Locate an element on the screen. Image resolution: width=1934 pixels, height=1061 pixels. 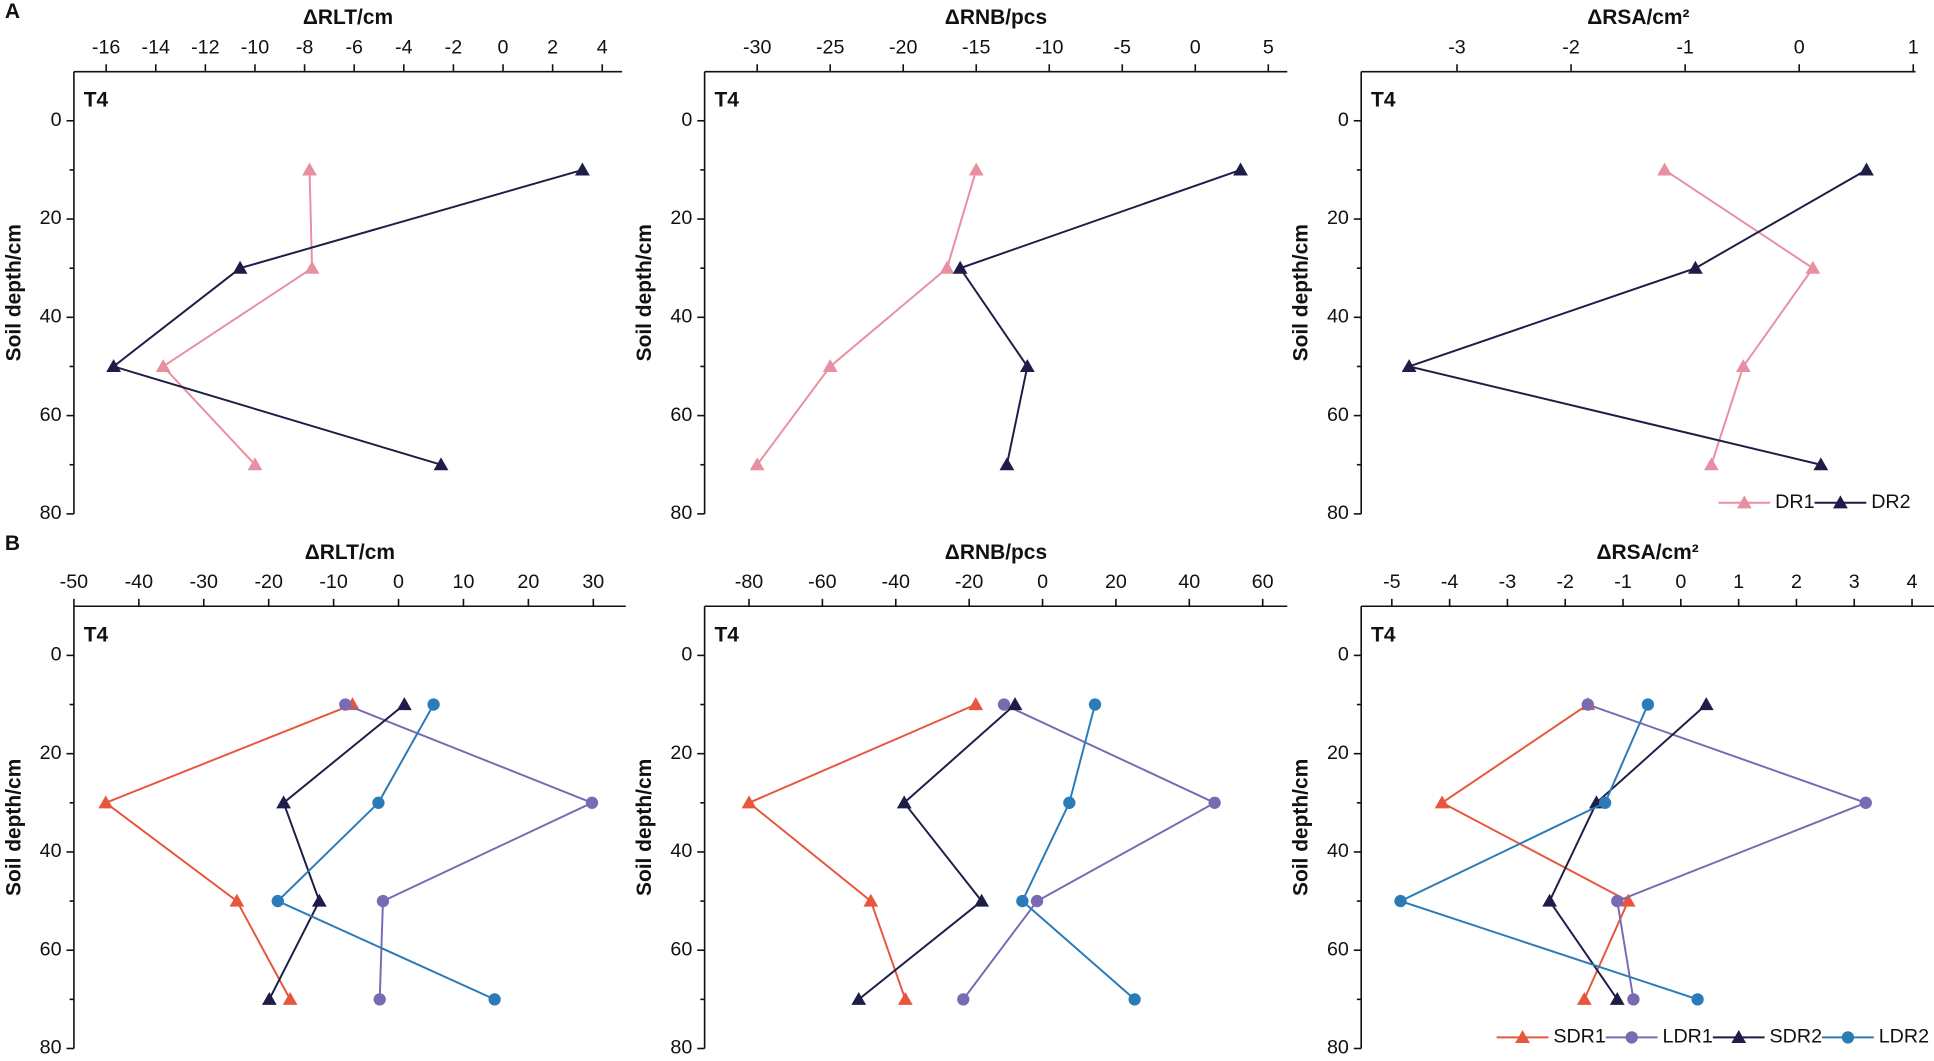
x-tick-label: 0 is located at coordinates (1195, 47).